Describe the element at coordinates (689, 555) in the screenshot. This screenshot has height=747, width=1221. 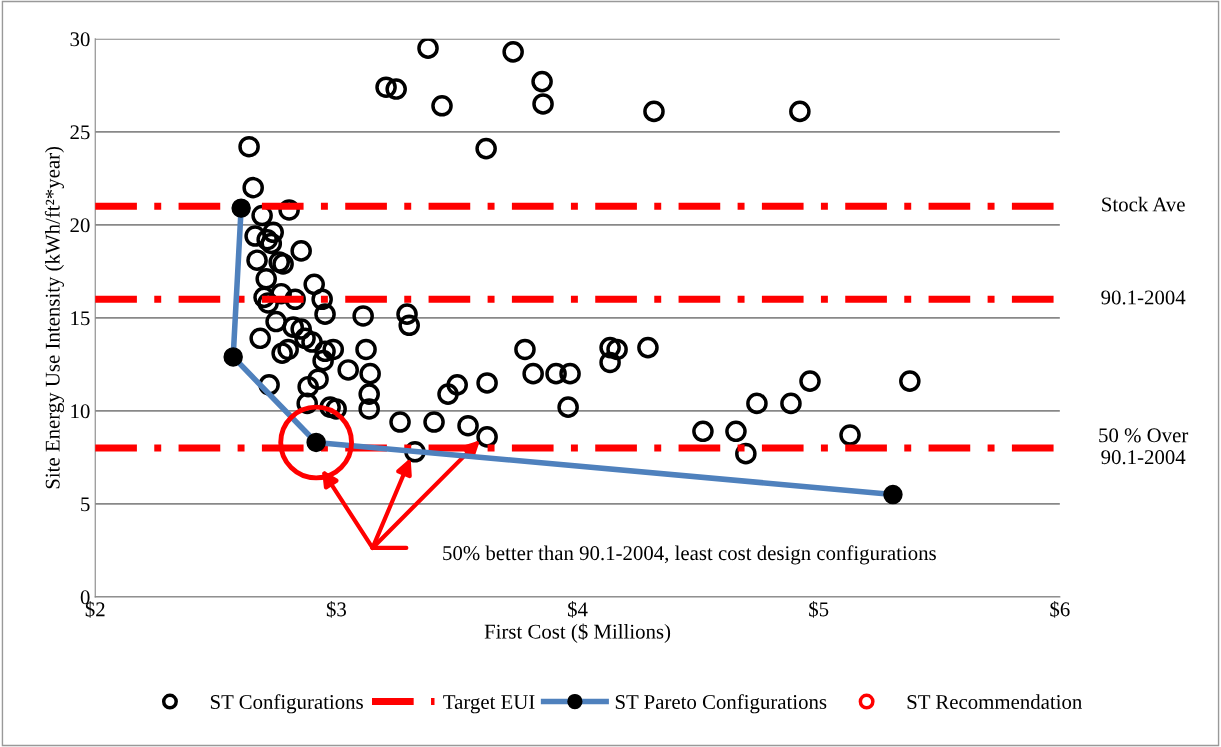
I see `annotation: 50% better than 90.1-2004, least cost design configurations` at that location.